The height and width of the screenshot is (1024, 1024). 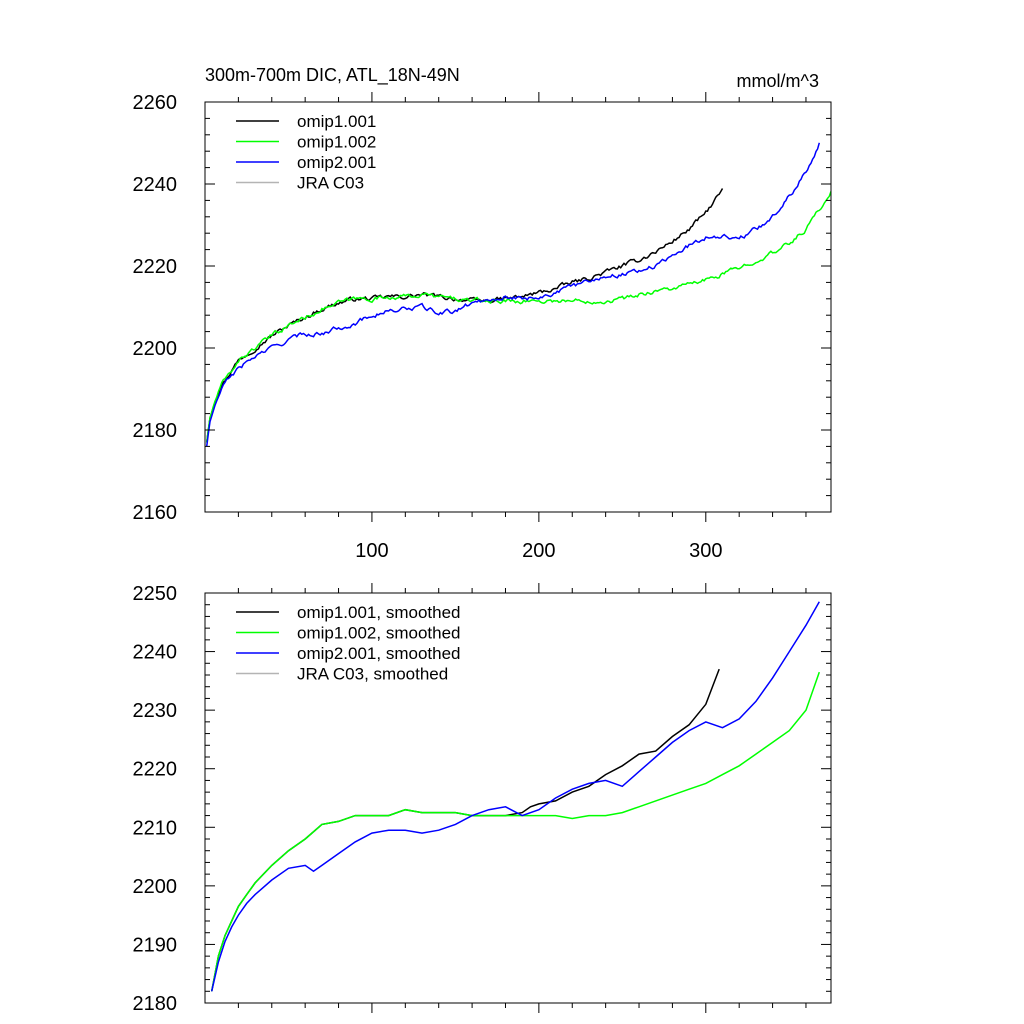 What do you see at coordinates (379, 612) in the screenshot?
I see `legend-label: omip1.001, smoothed` at bounding box center [379, 612].